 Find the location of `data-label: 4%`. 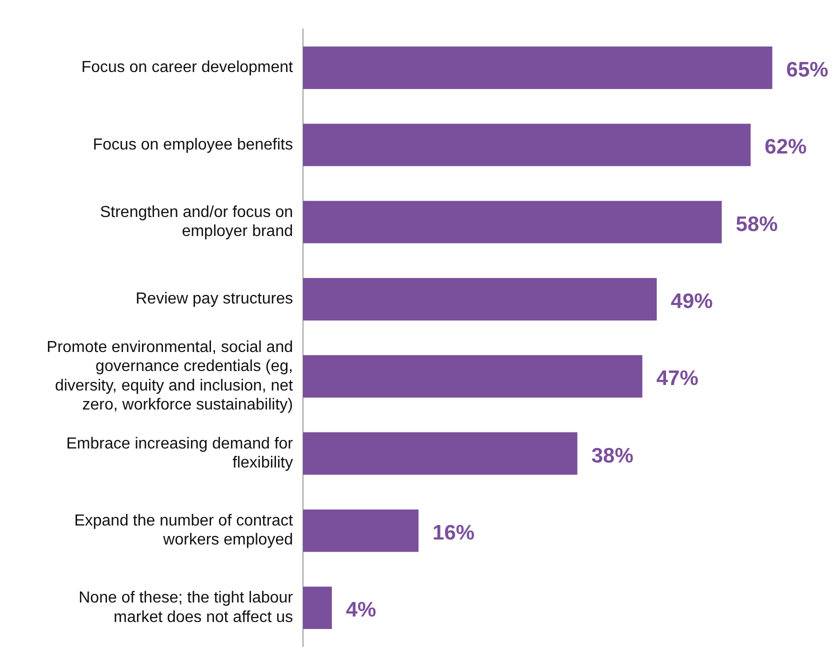

data-label: 4% is located at coordinates (361, 610).